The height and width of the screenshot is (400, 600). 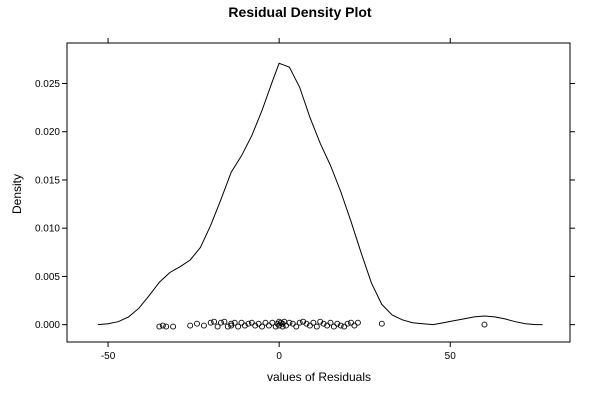 I want to click on y-tick-label: 0.000, so click(x=47, y=325).